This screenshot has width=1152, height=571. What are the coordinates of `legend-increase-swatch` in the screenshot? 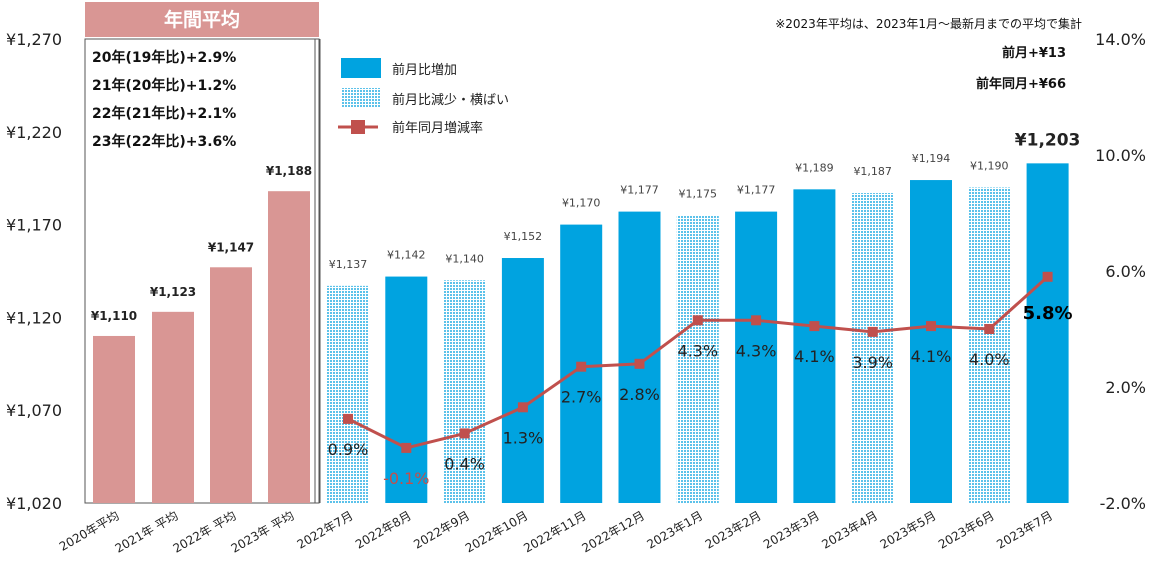 It's located at (361, 68).